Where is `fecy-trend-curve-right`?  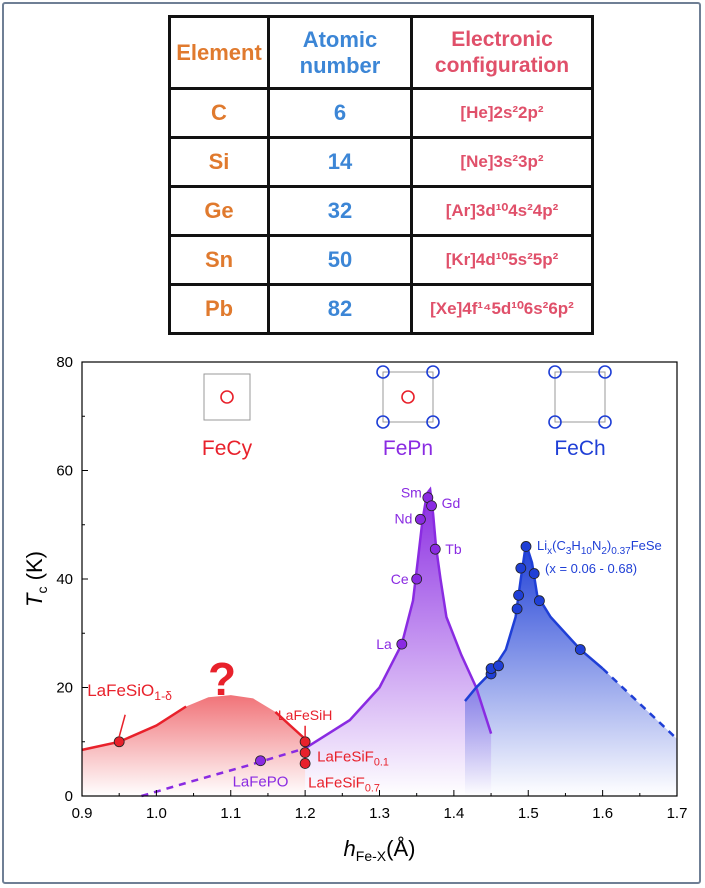
fecy-trend-curve-right is located at coordinates (290, 725).